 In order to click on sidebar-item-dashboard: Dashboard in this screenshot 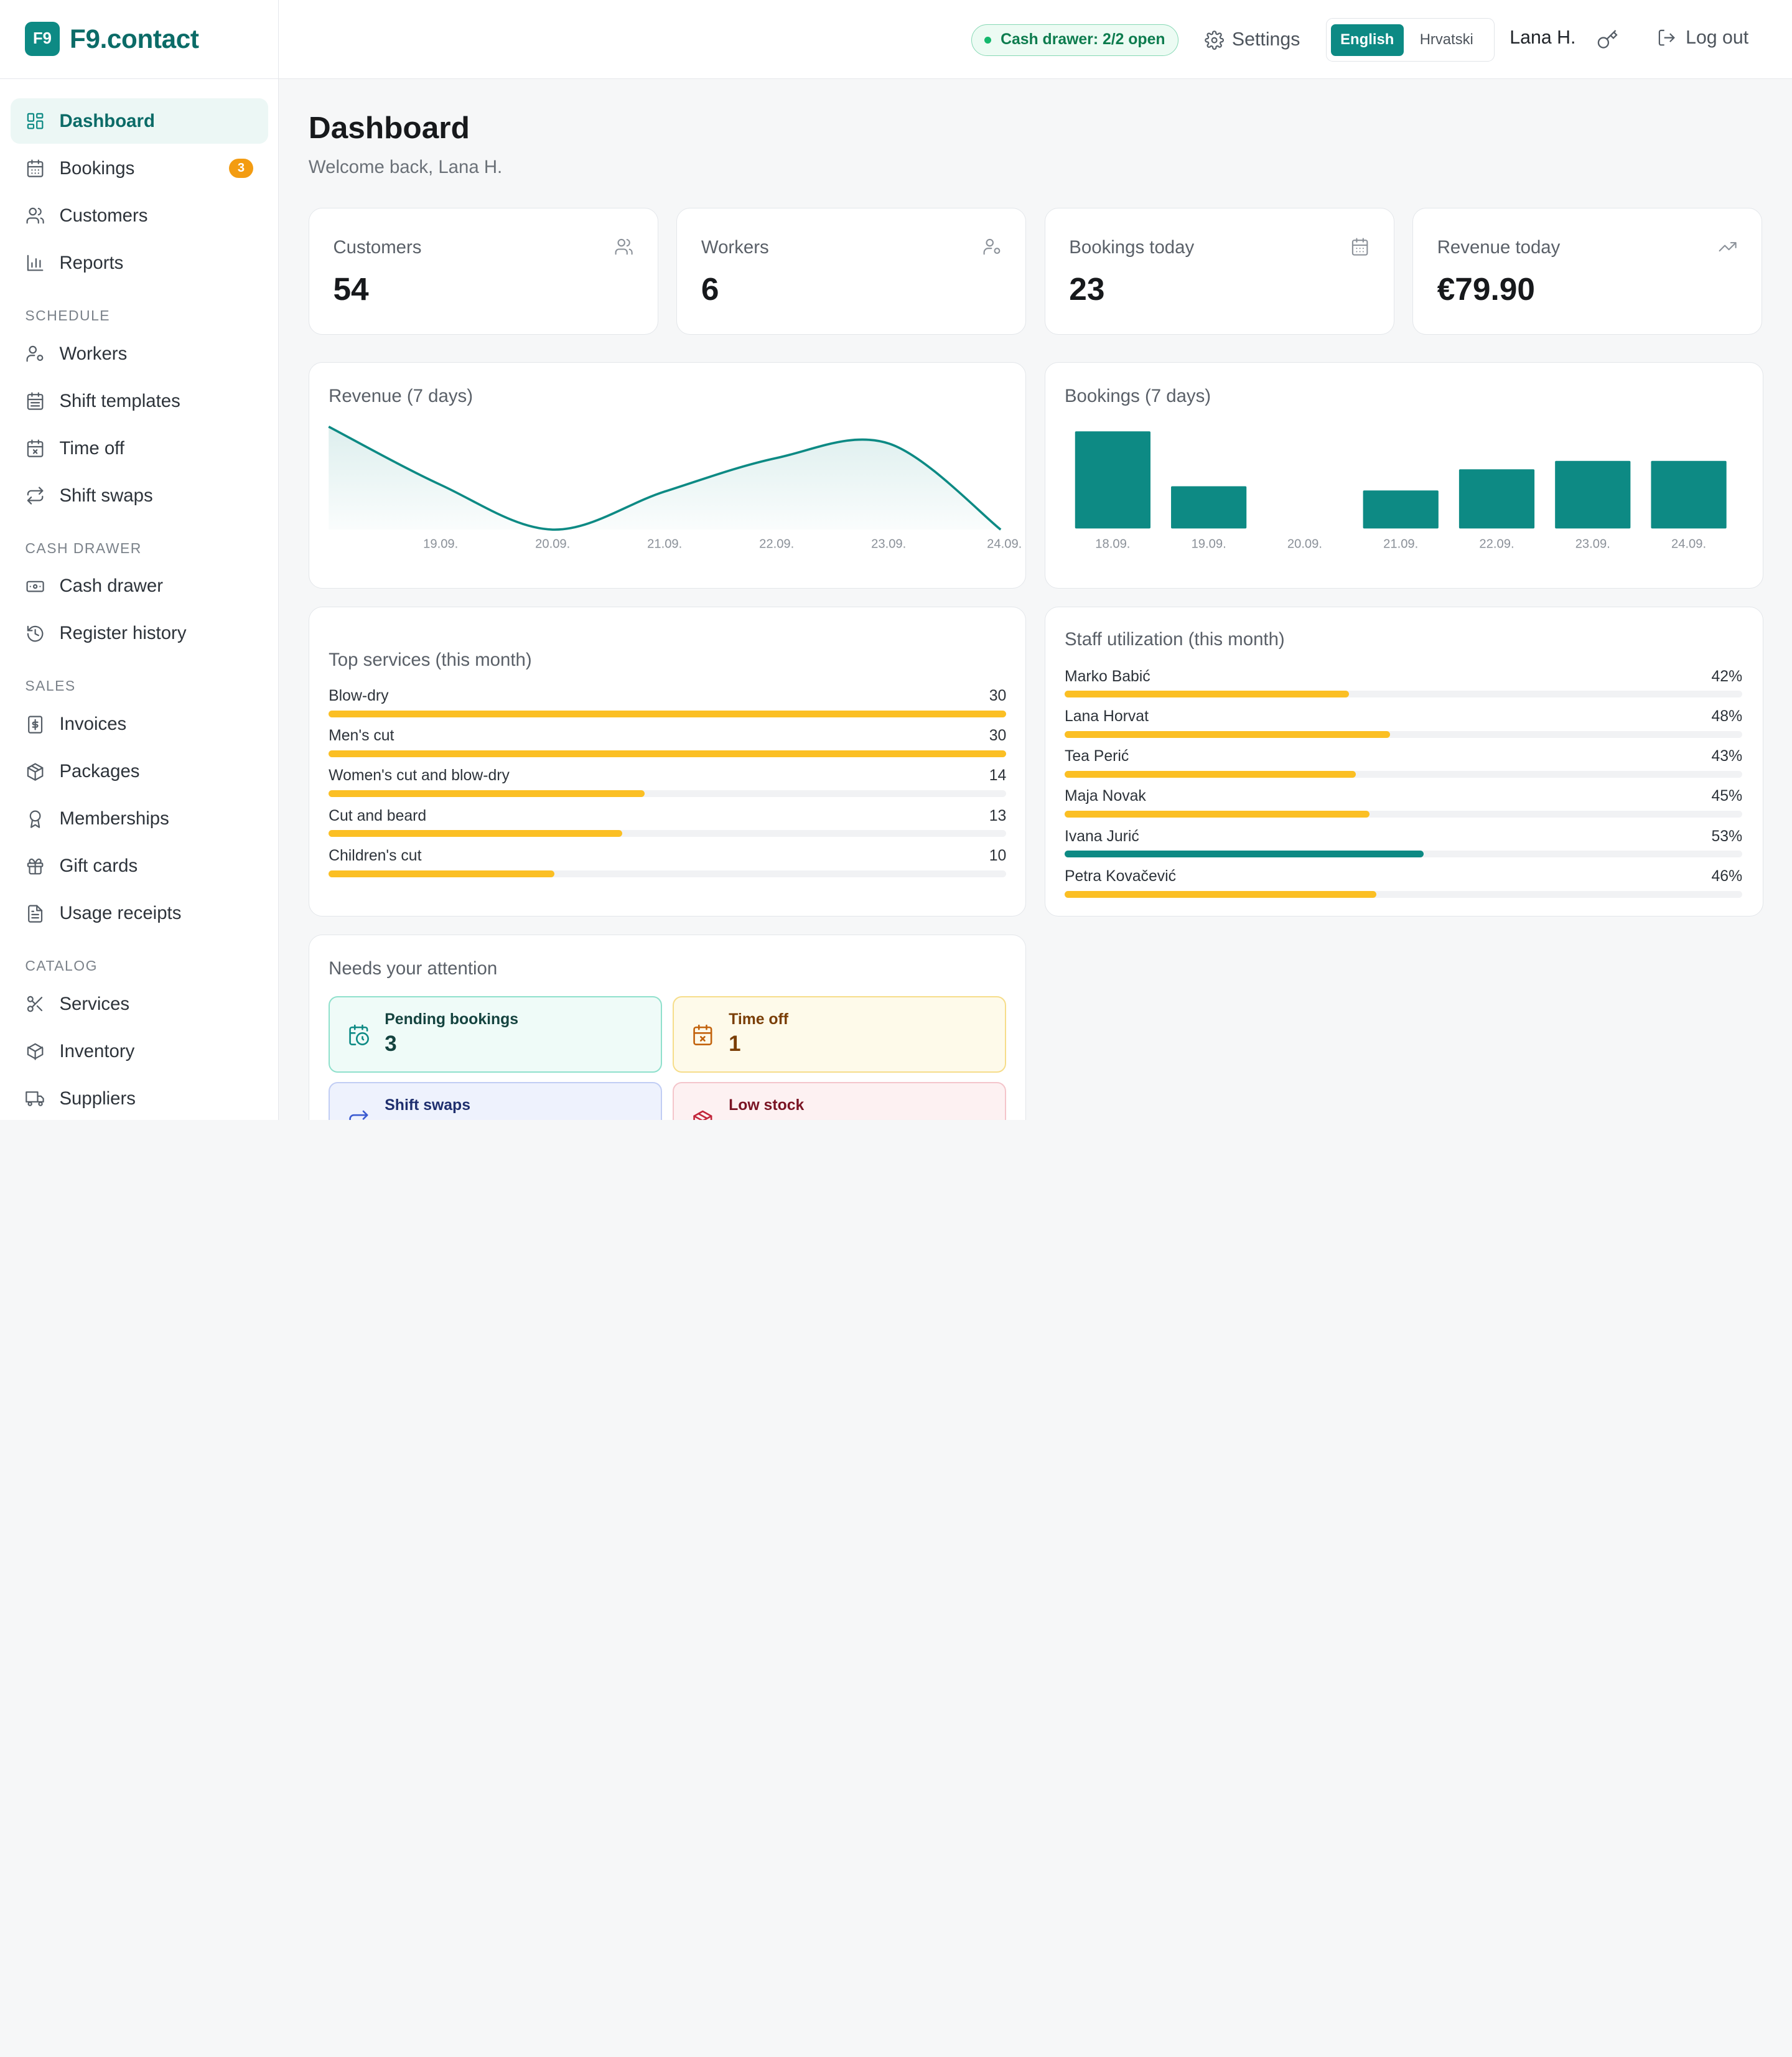, I will do `click(139, 121)`.